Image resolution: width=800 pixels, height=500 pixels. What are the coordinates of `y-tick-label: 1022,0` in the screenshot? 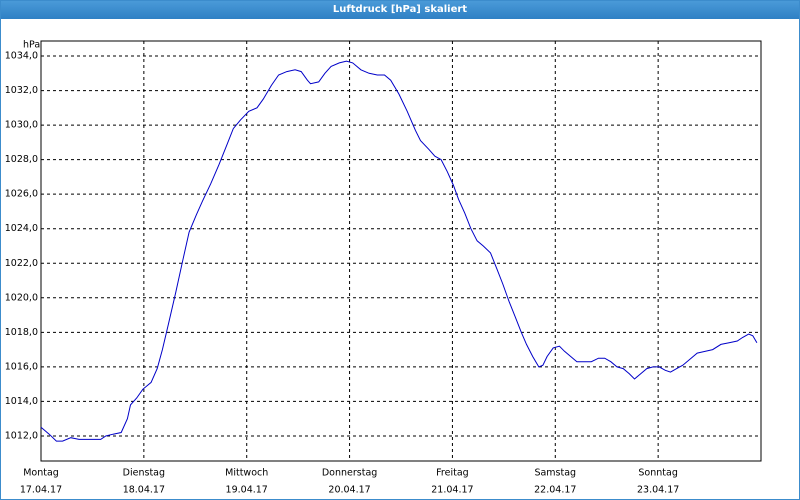 It's located at (21, 263).